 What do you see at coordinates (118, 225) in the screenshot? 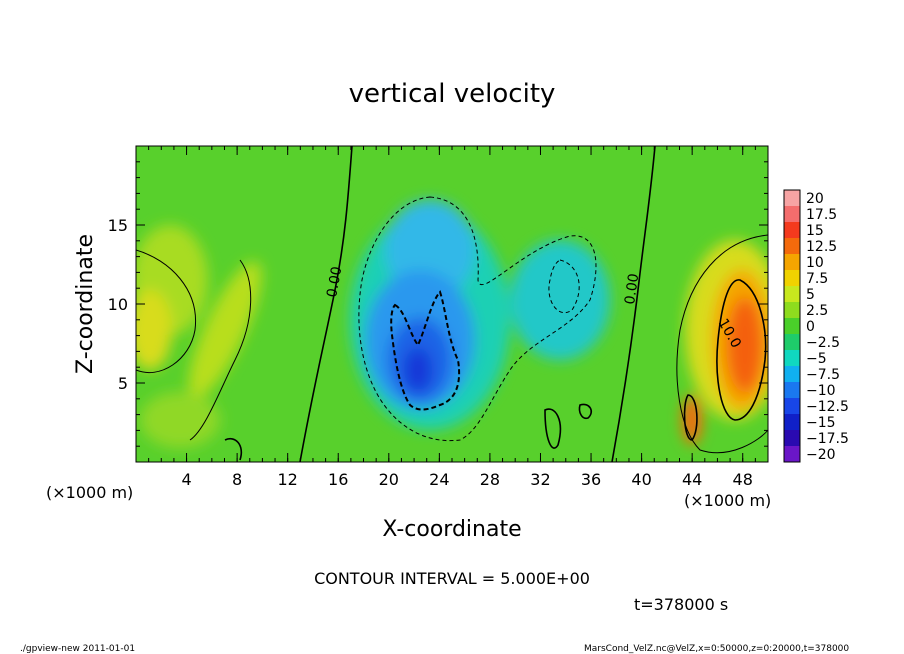
I see `y-tick-label: 15` at bounding box center [118, 225].